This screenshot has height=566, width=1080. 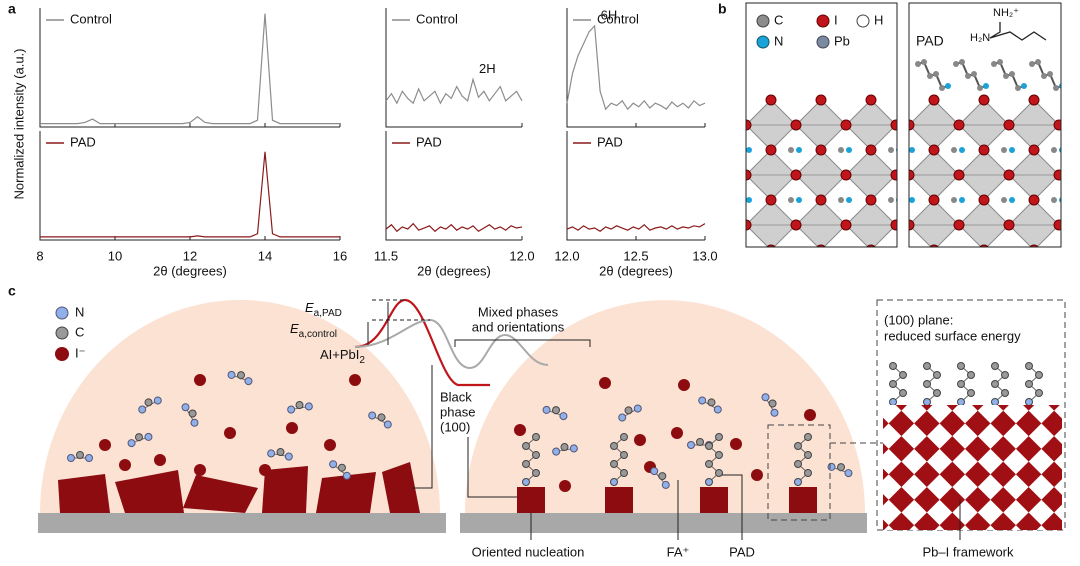 What do you see at coordinates (18, 124) in the screenshot?
I see `y-axis-label: Normalized intensity (a.u.)` at bounding box center [18, 124].